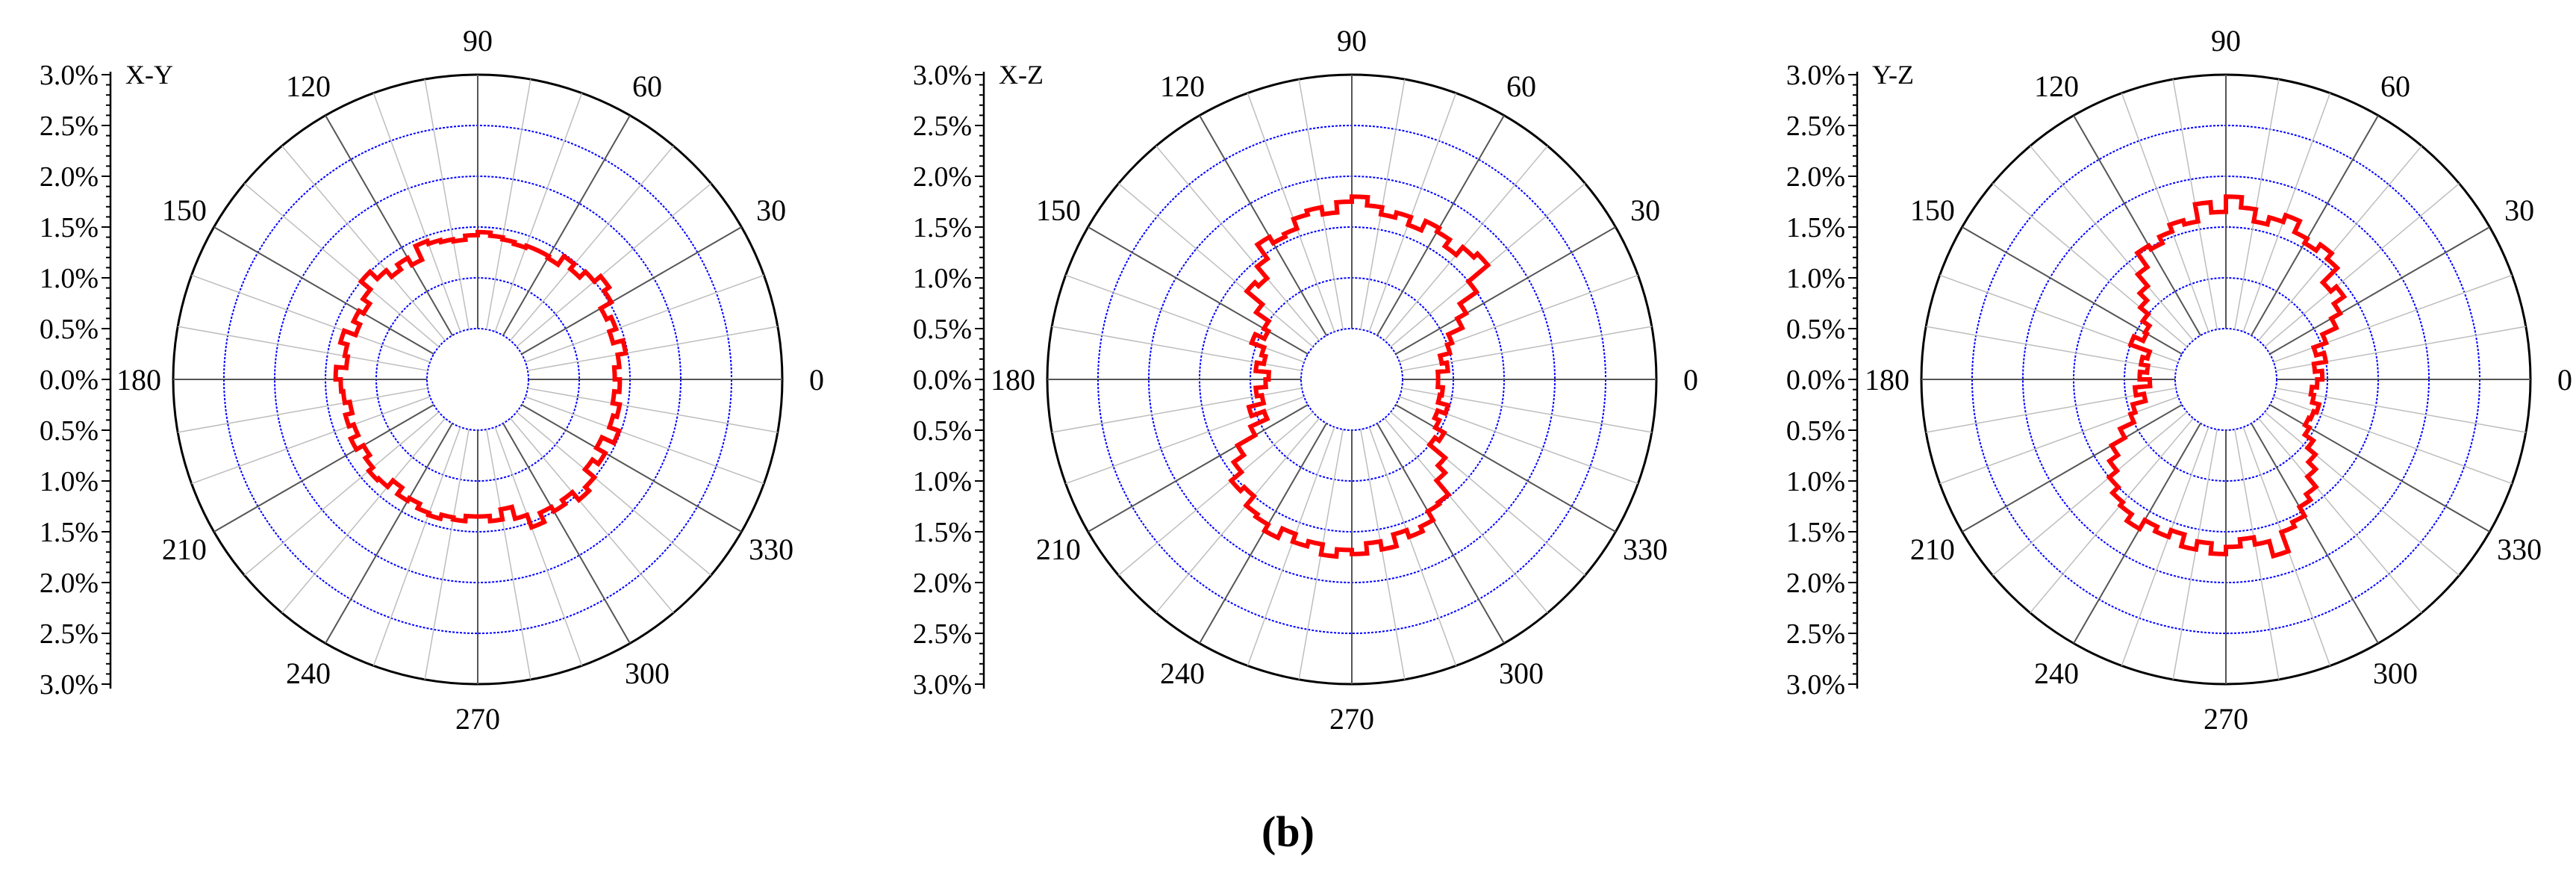 The height and width of the screenshot is (891, 2576). Describe the element at coordinates (647, 86) in the screenshot. I see `angle-tick-label: 60` at that location.